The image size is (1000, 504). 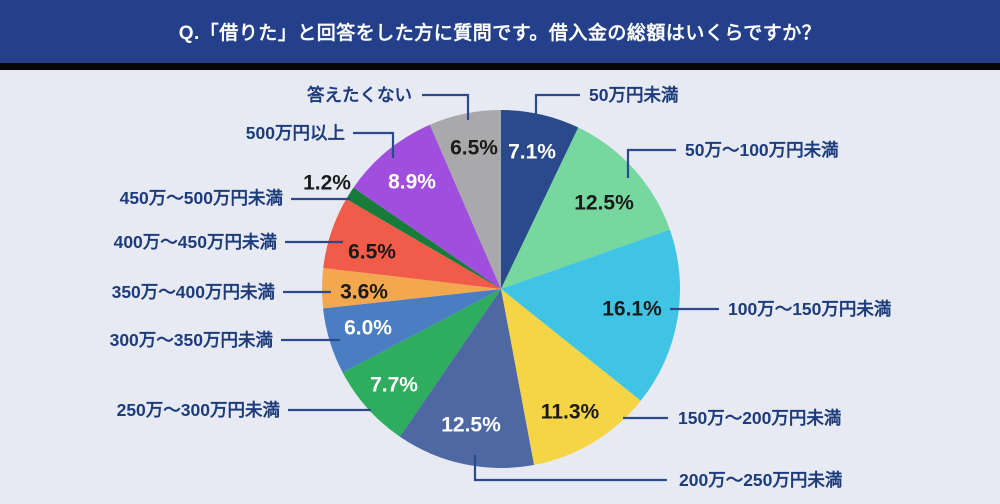 What do you see at coordinates (364, 292) in the screenshot?
I see `percent-label-7: 3.6%` at bounding box center [364, 292].